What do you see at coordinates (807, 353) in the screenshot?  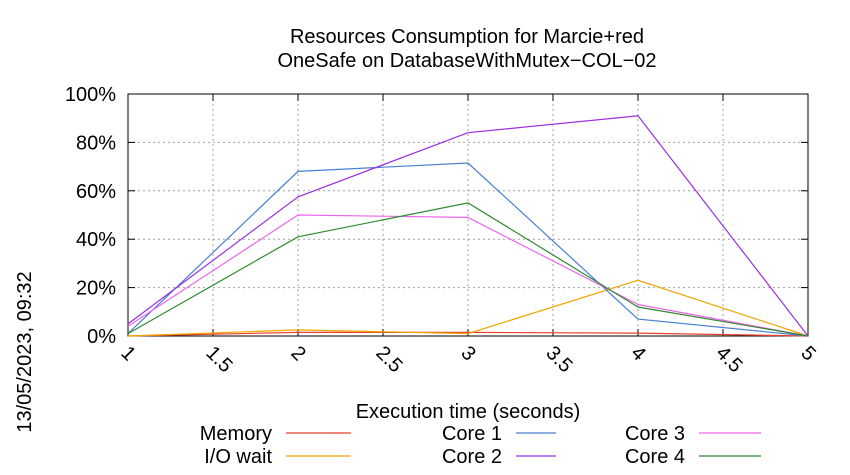 I see `x-tick-label: 5` at bounding box center [807, 353].